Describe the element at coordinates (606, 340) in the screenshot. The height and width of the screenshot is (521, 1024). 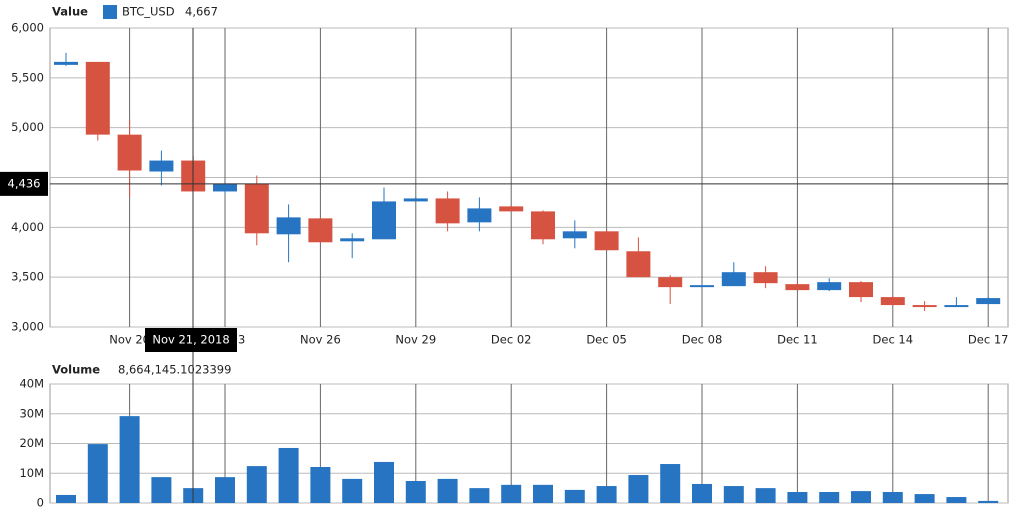
I see `x-tick-label: Dec 05` at that location.